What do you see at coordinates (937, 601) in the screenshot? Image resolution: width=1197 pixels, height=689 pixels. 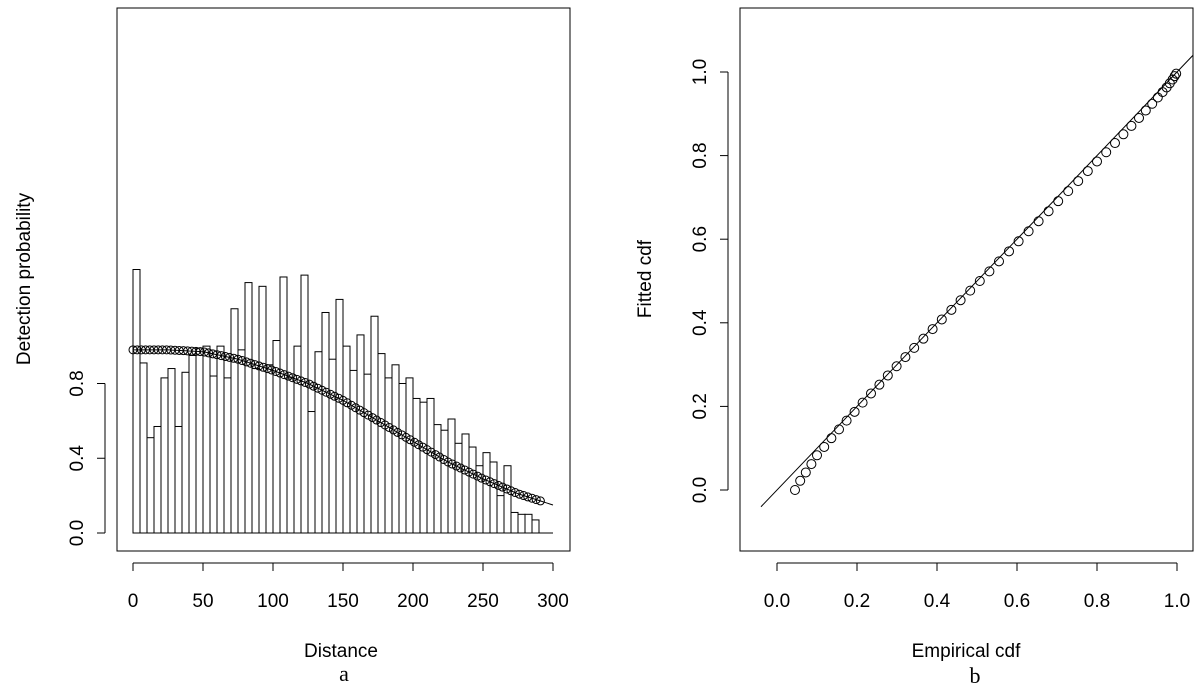 I see `x-tick-label: 0.4` at bounding box center [937, 601].